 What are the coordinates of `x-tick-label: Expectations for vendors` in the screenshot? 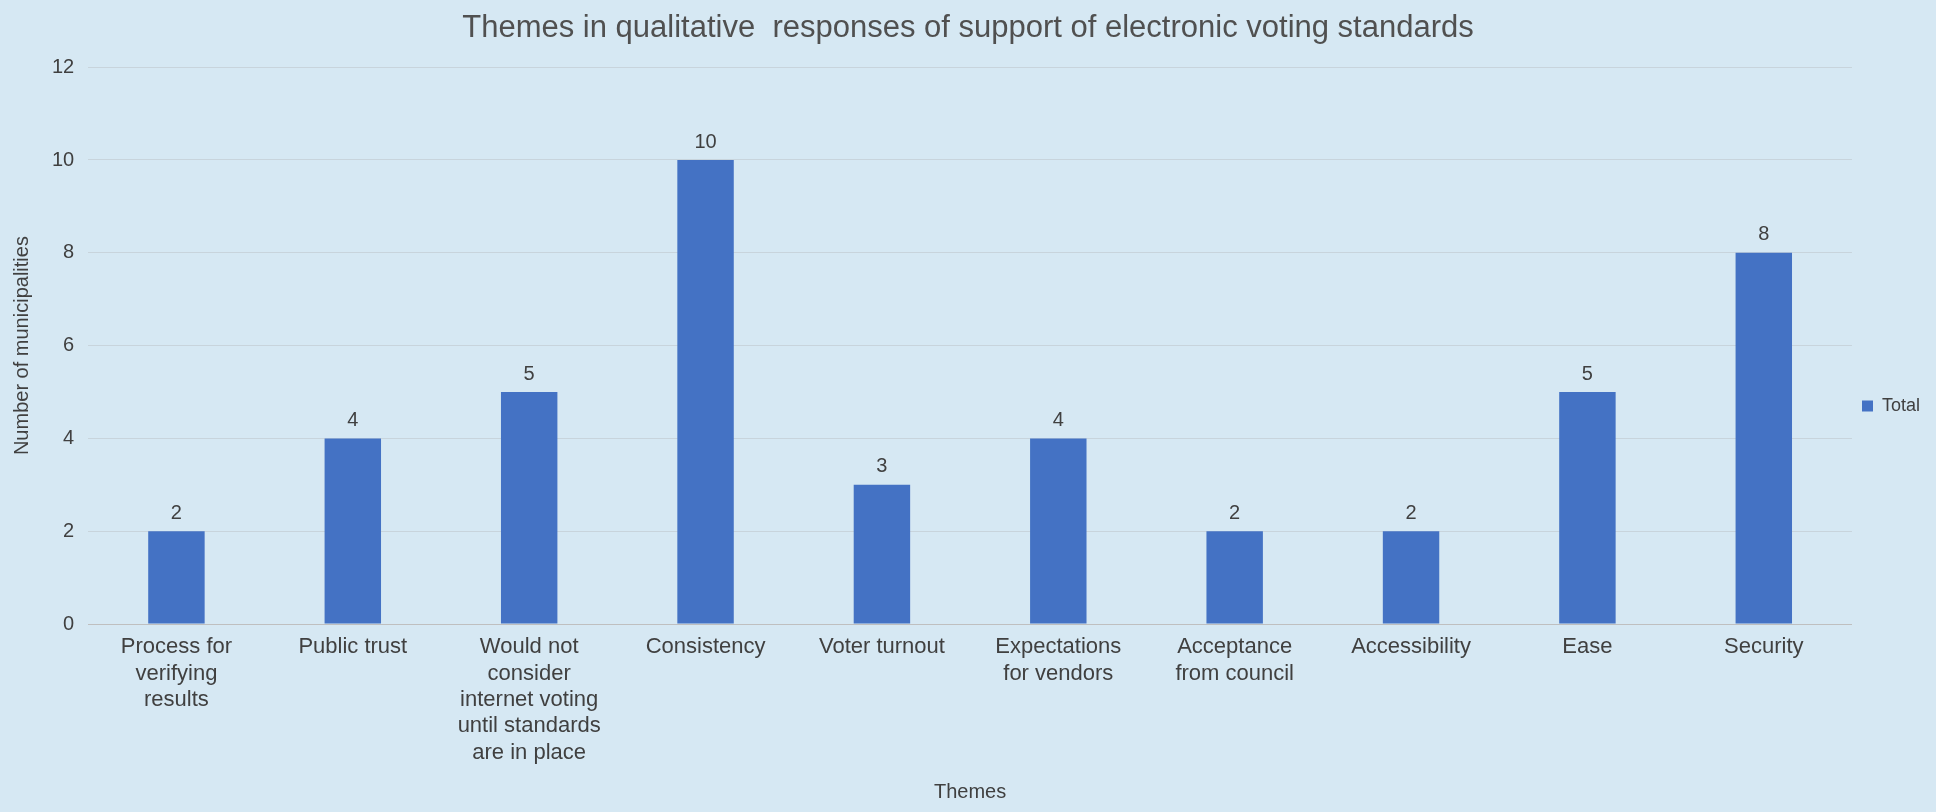 It's located at (1058, 659).